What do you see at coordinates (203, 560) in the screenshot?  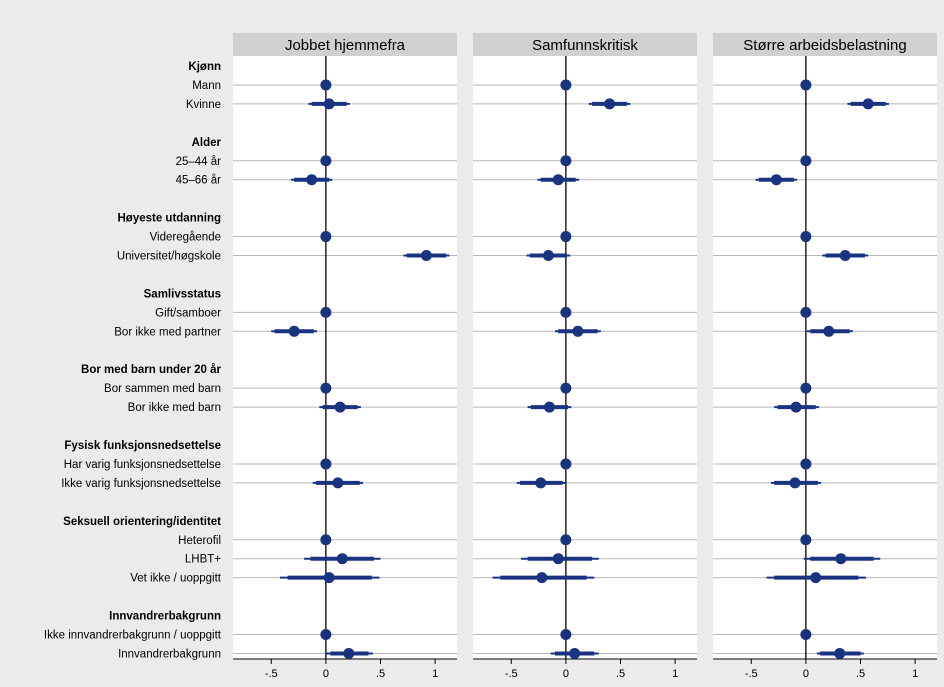 I see `row-label: LHBT+` at bounding box center [203, 560].